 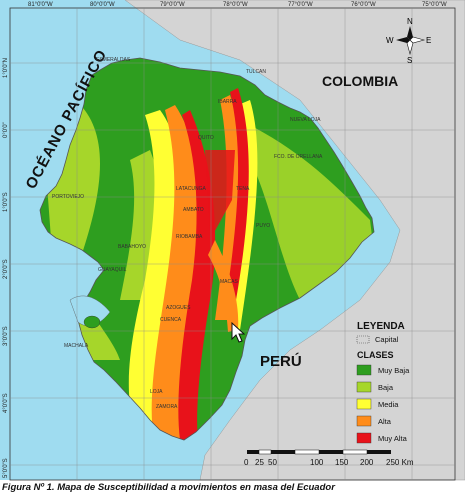 I want to click on lat-label-0: 0°0'0", so click(x=6, y=130).